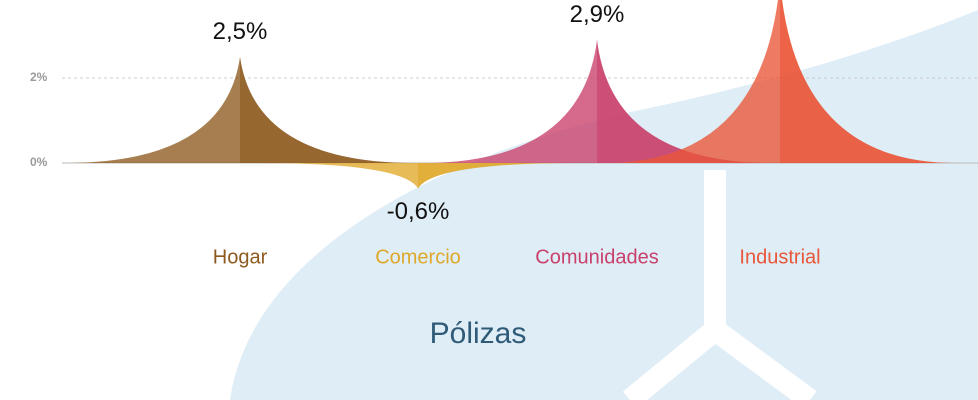 The image size is (978, 400). Describe the element at coordinates (596, 257) in the screenshot. I see `category-label: Comunidades` at that location.